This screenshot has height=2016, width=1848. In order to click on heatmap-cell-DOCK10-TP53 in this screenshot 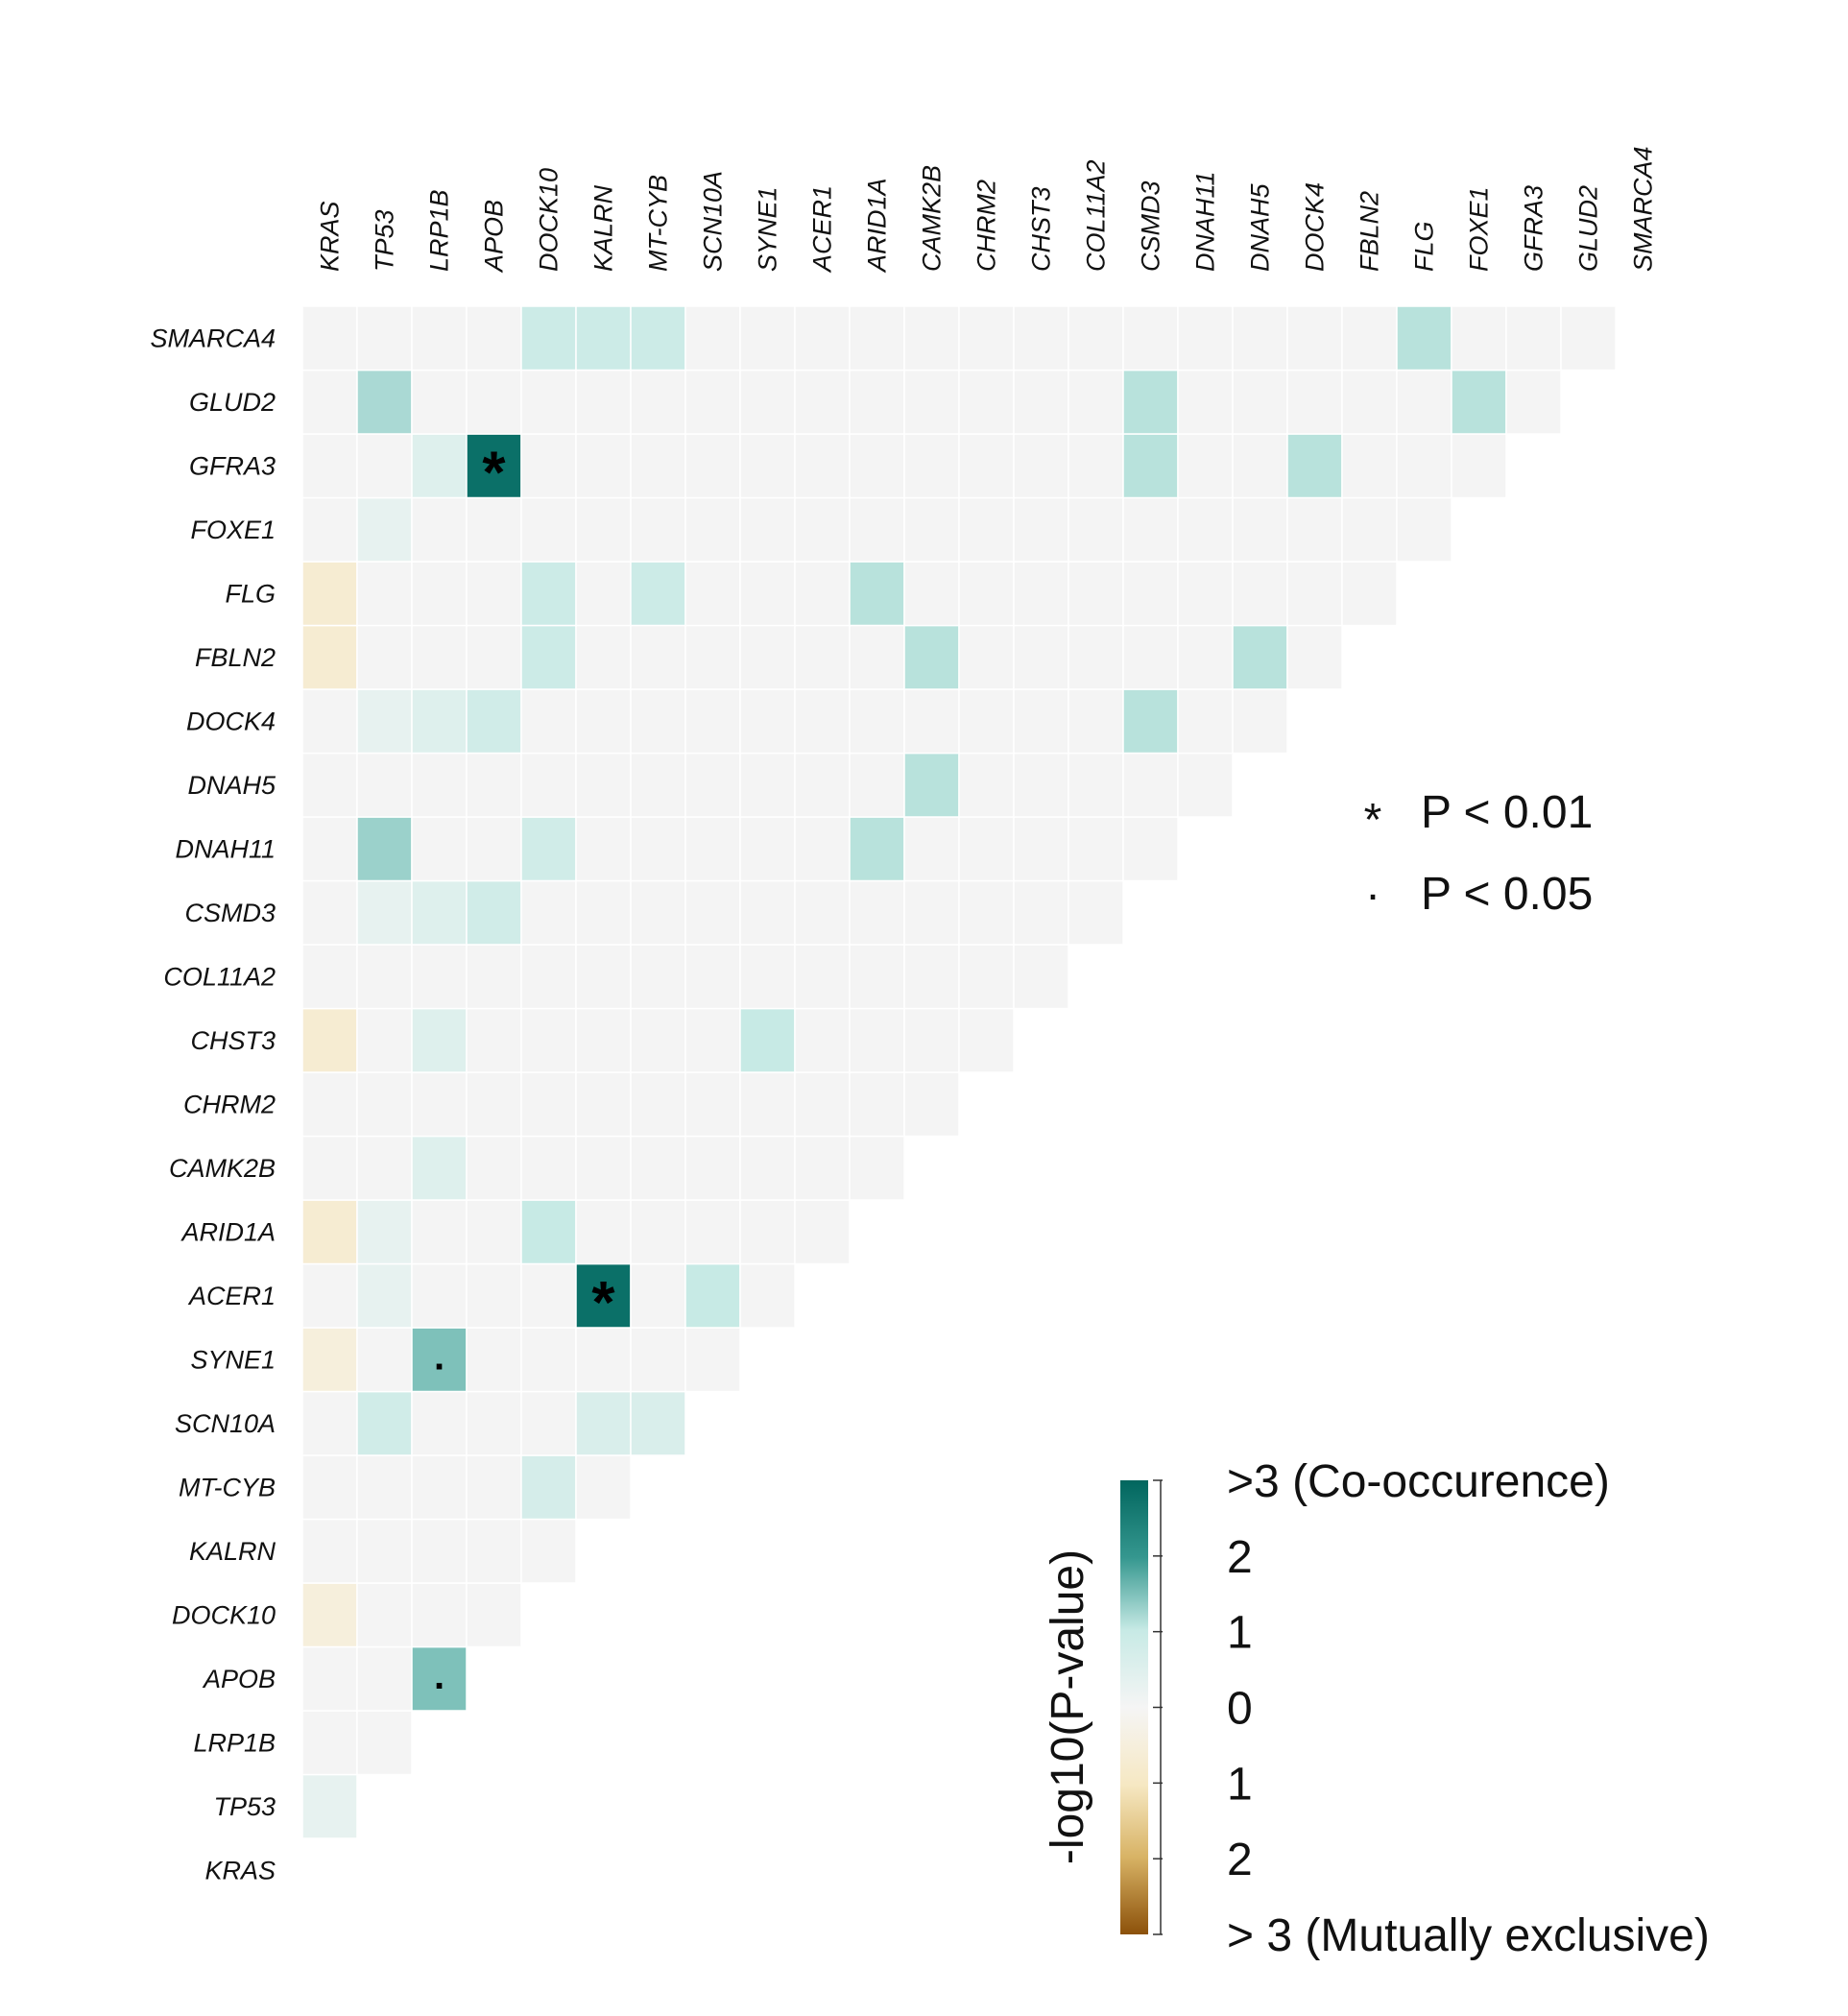, I will do `click(384, 1615)`.